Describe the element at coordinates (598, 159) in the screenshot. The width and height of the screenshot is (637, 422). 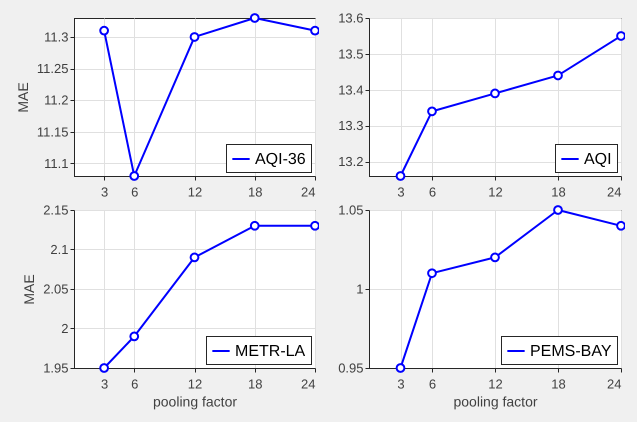
I see `legend-label: AQI` at that location.